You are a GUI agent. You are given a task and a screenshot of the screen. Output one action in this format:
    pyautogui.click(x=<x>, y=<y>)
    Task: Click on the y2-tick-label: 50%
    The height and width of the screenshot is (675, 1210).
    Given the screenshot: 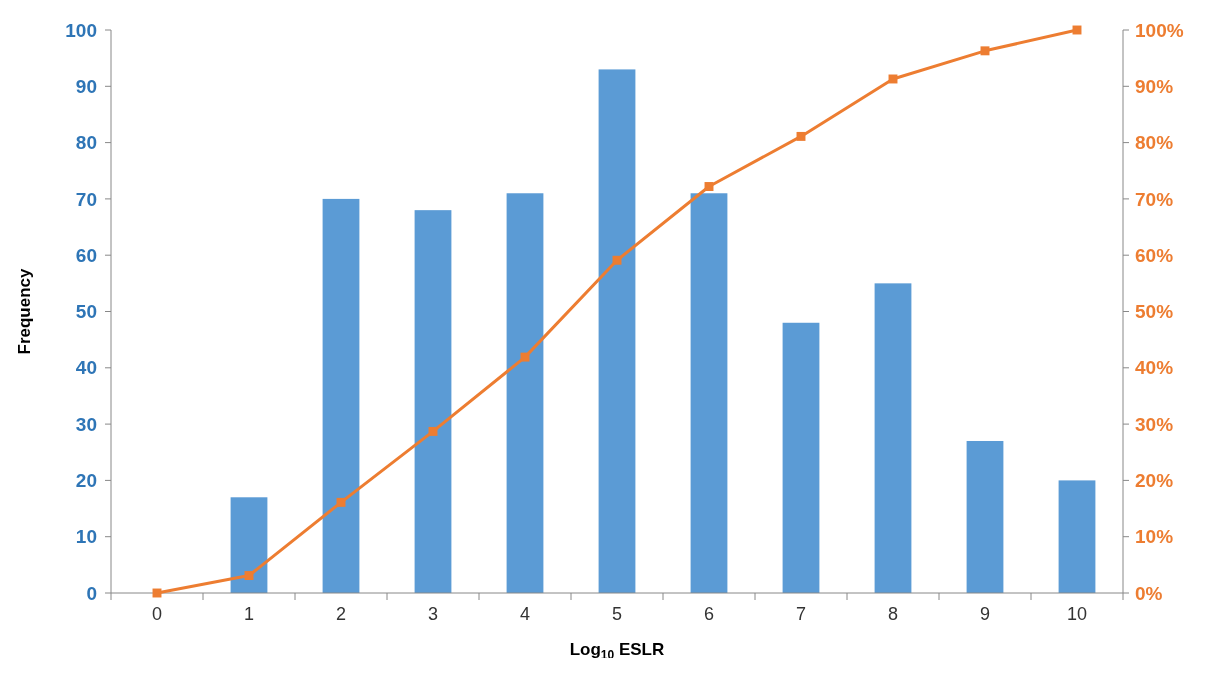 What is the action you would take?
    pyautogui.click(x=1154, y=312)
    